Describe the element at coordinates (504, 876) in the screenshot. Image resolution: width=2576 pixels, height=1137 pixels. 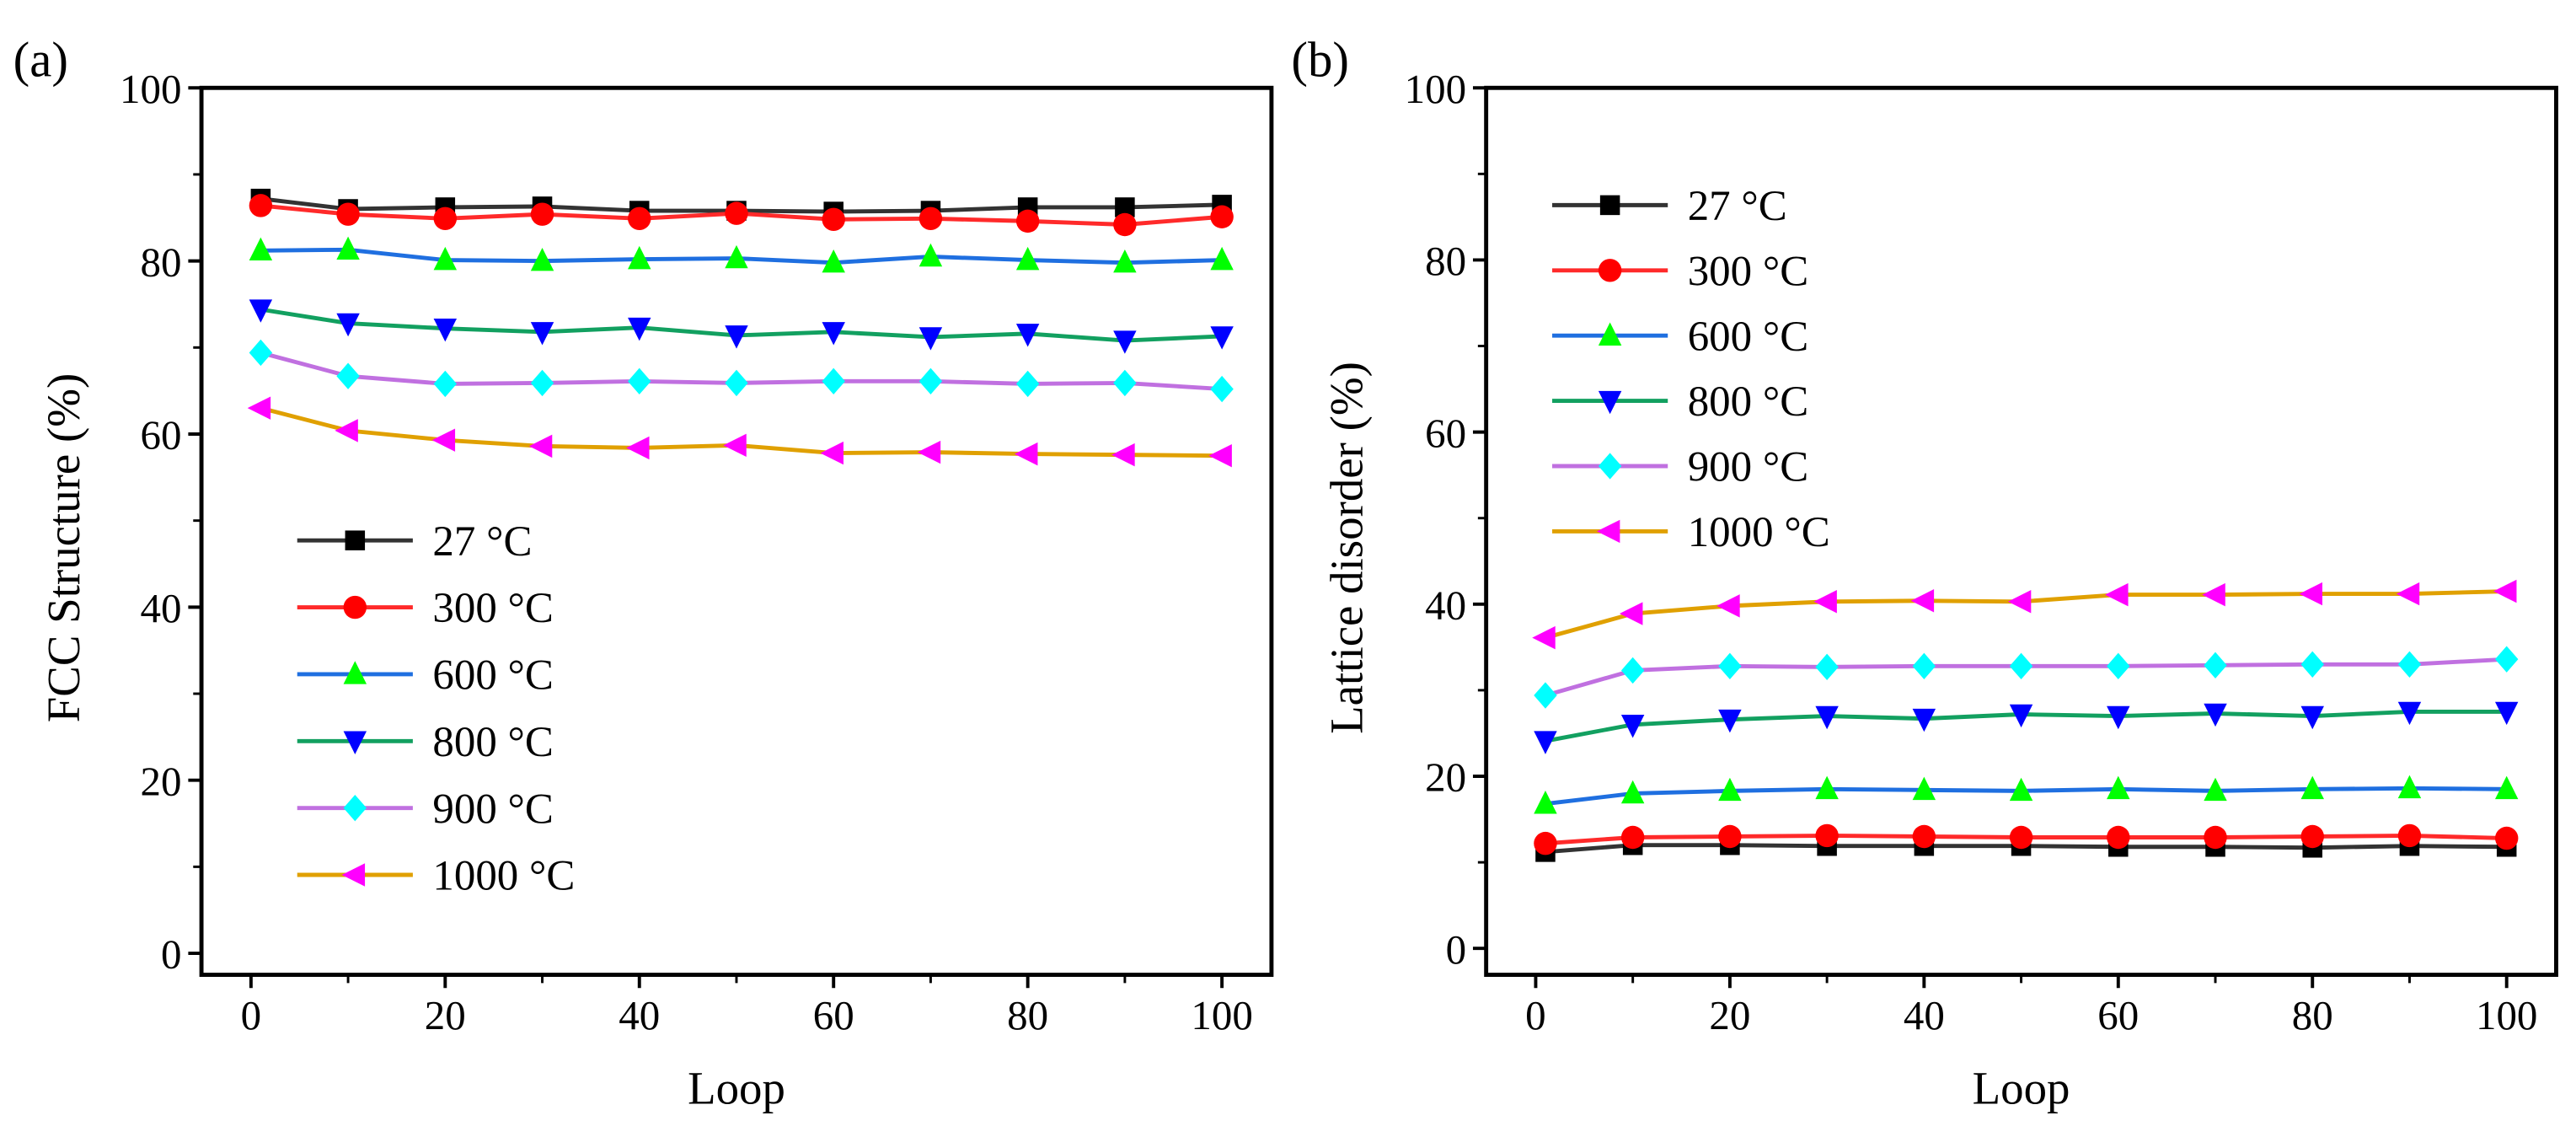
I see `legend-label: 1000 °C` at that location.